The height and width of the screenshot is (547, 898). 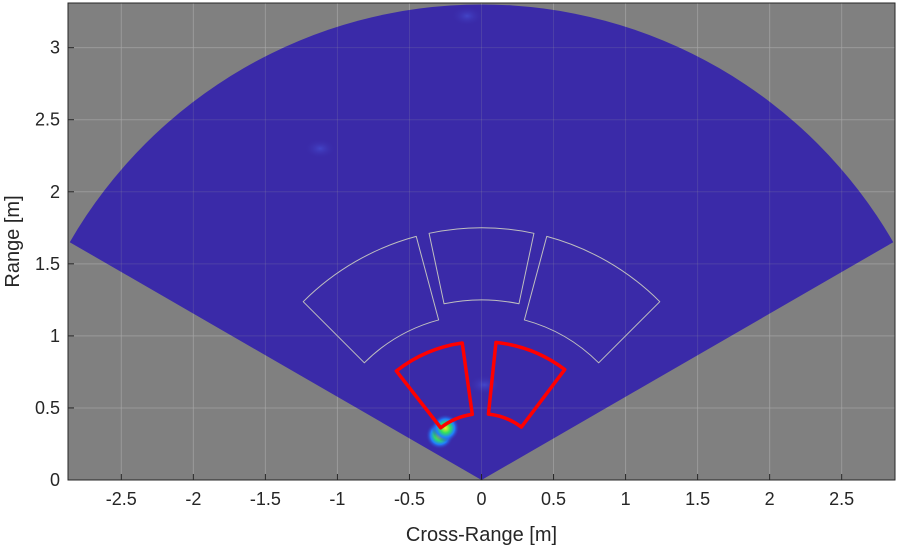 What do you see at coordinates (55, 48) in the screenshot?
I see `y-tick-label: 3` at bounding box center [55, 48].